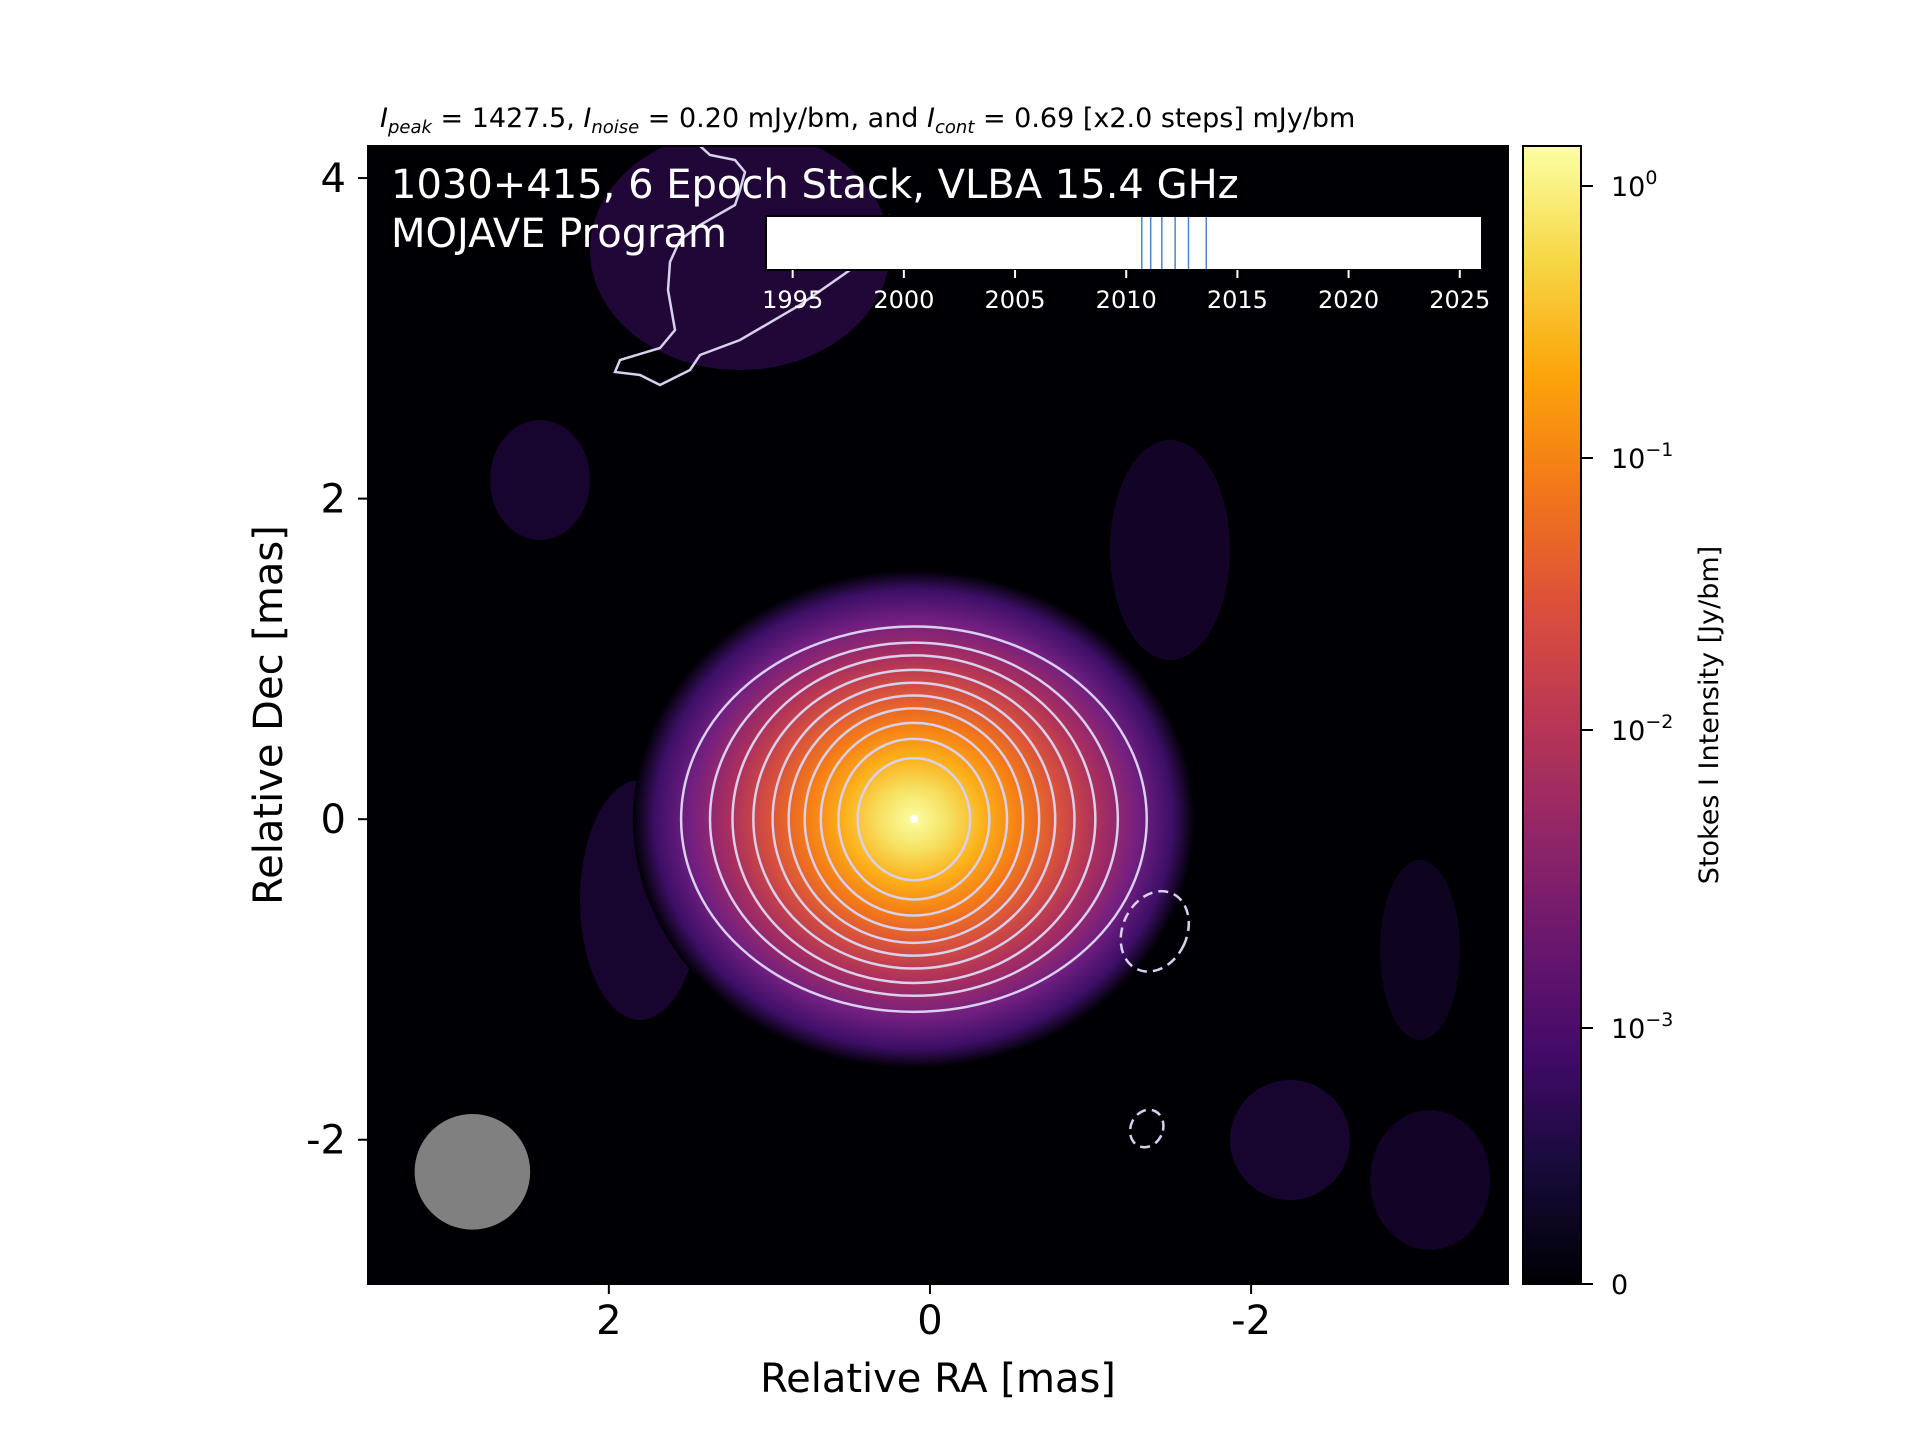  What do you see at coordinates (472, 1172) in the screenshot?
I see `beam-ellipse` at bounding box center [472, 1172].